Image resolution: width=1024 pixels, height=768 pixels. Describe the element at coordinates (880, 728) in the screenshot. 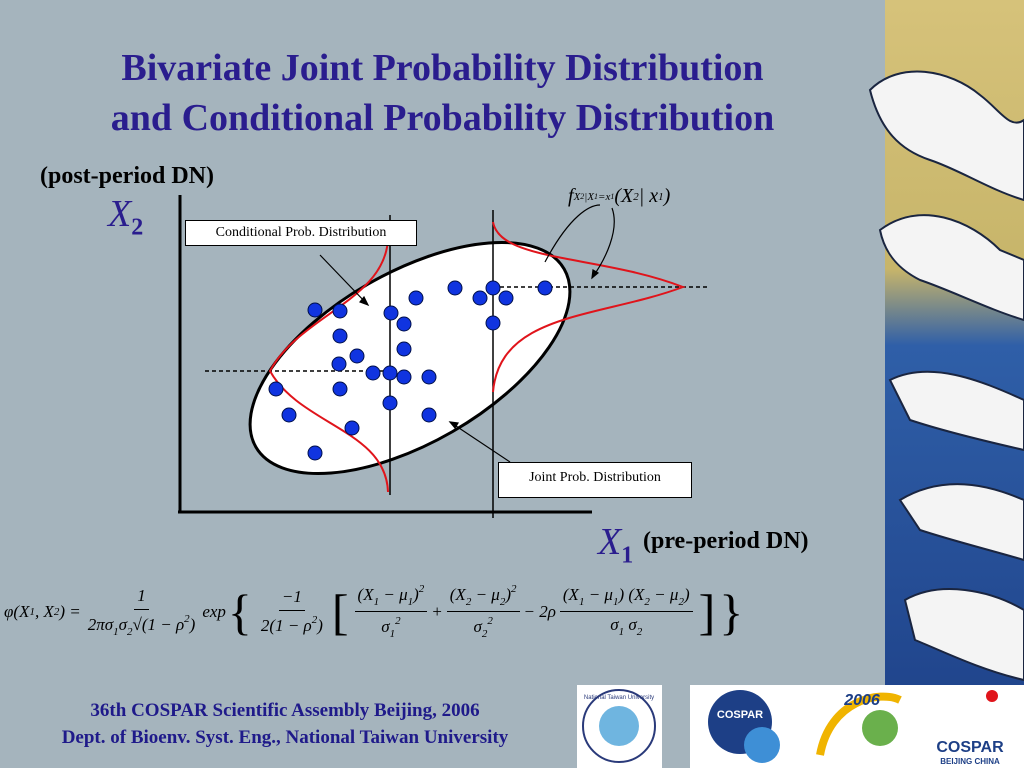

I see `event-globe` at that location.